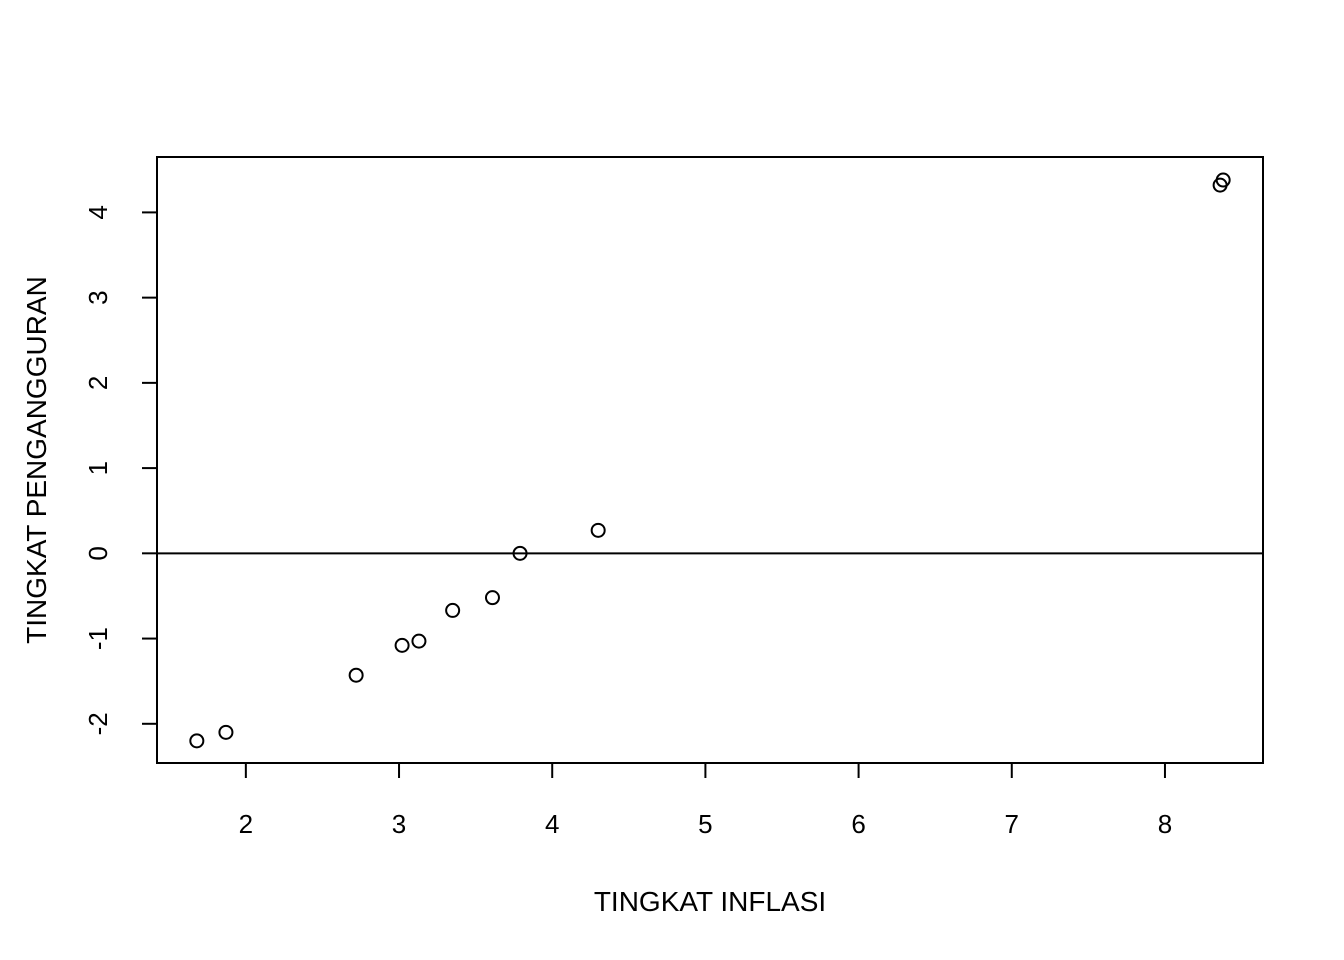  Describe the element at coordinates (552, 824) in the screenshot. I see `x-tick-label: 4` at that location.